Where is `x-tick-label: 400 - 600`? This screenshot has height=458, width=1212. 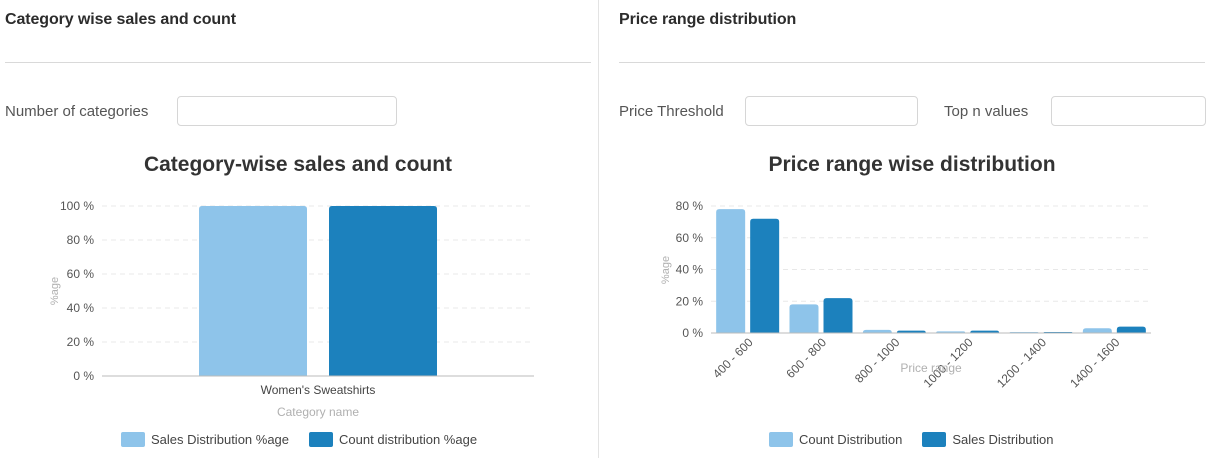
x-tick-label: 400 - 600 is located at coordinates (733, 358).